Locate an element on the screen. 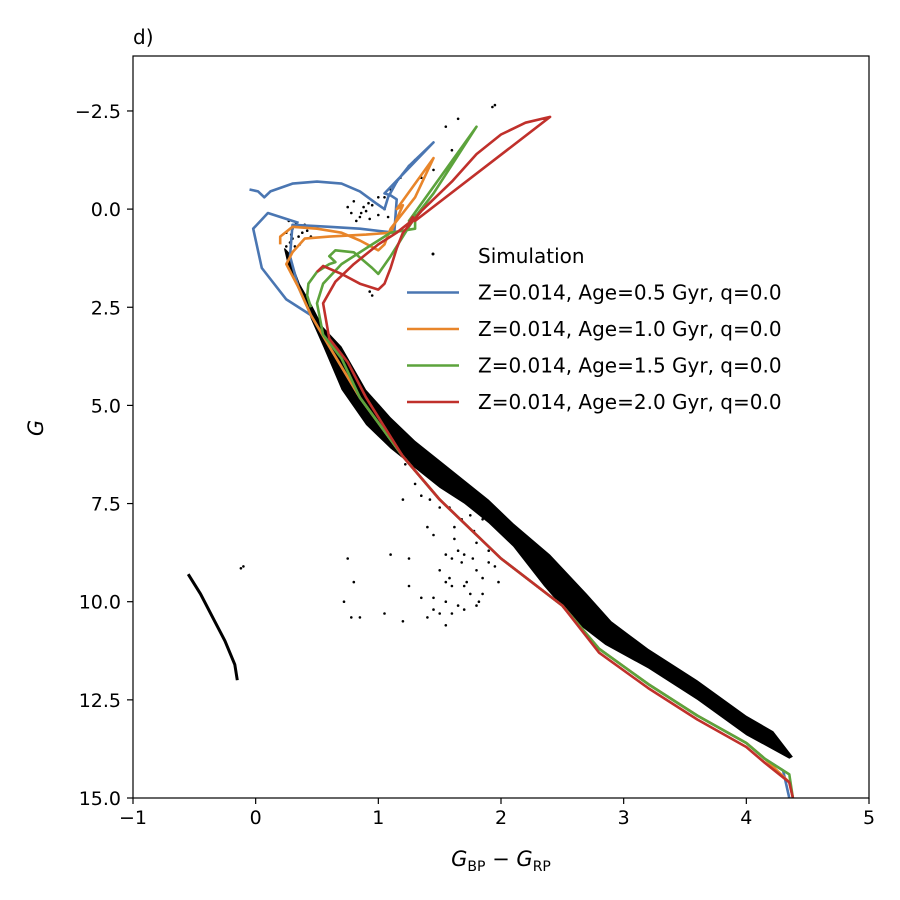  y-tick-label: 15.0 is located at coordinates (100, 799).